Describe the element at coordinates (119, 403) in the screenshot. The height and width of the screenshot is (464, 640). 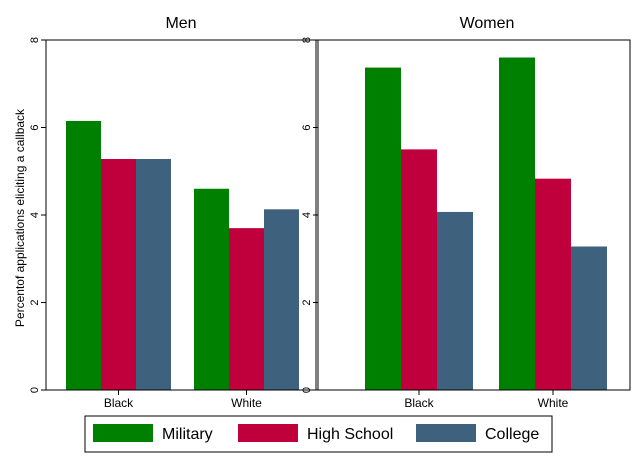
I see `x-tick-label-men-black: Black` at that location.